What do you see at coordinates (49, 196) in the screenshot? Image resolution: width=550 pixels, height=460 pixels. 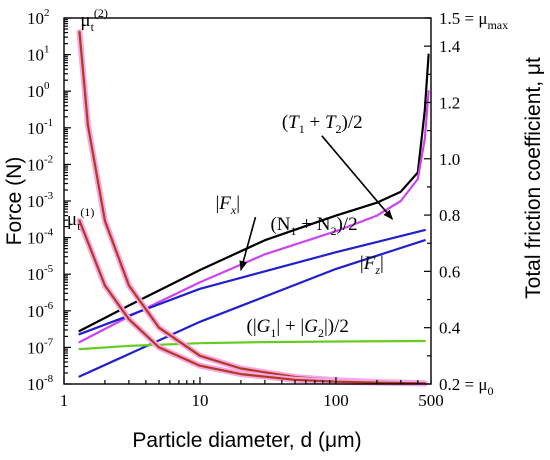 I see `y-tick-exponent: -3` at bounding box center [49, 196].